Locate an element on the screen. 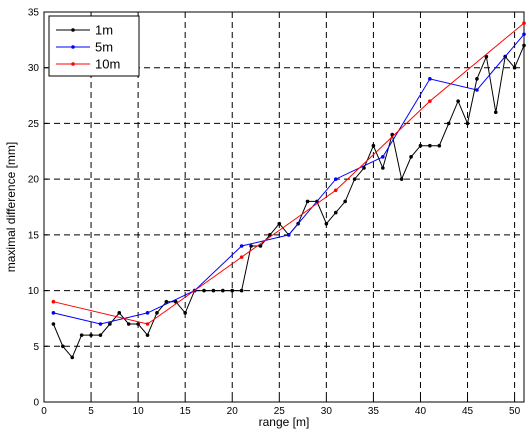 Image resolution: width=527 pixels, height=430 pixels. y-tick-label: 30 is located at coordinates (34, 68).